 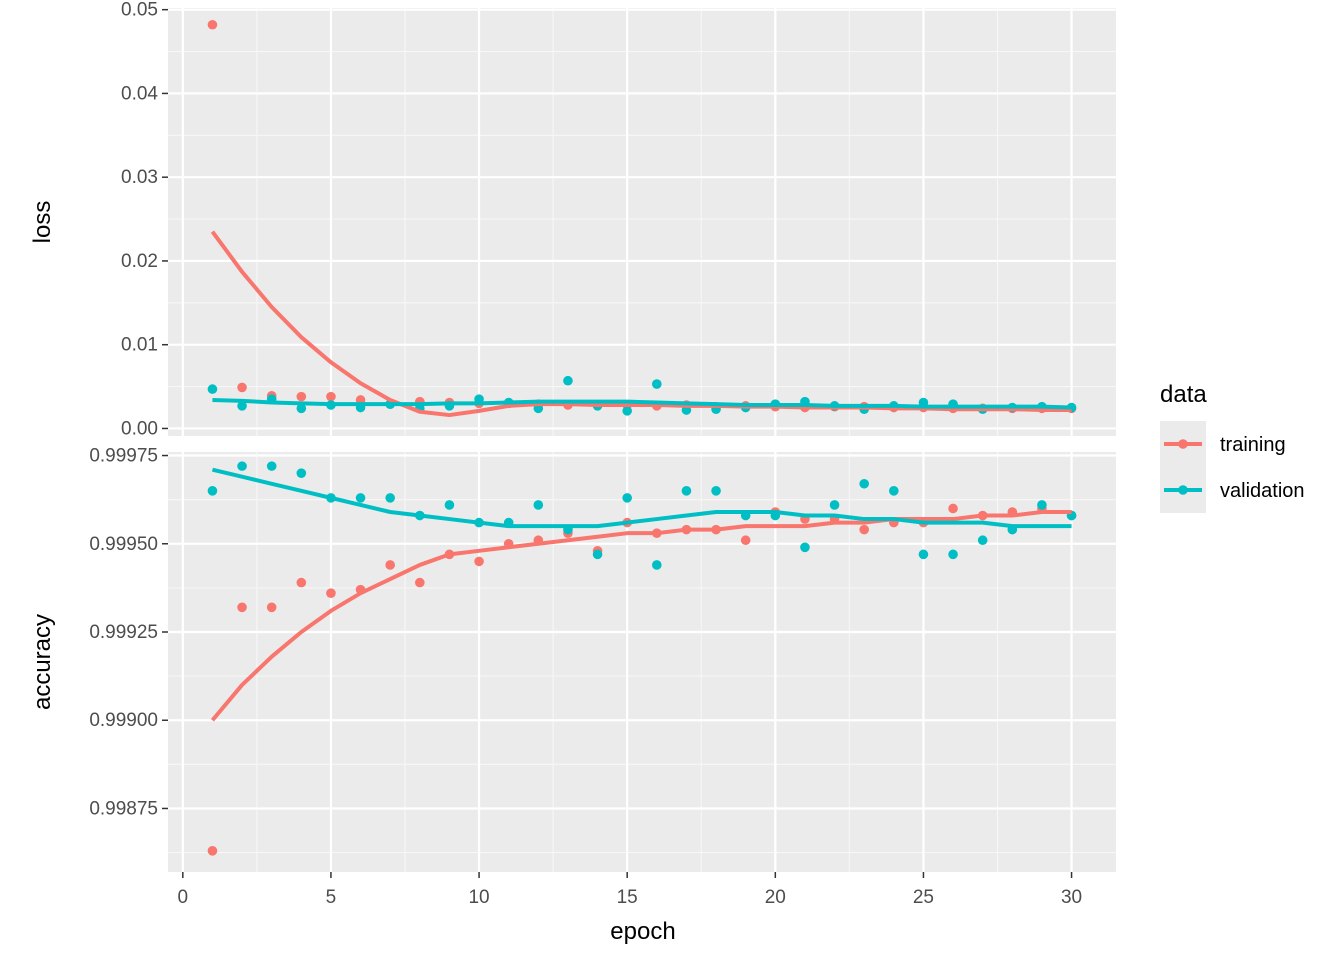 What do you see at coordinates (923, 897) in the screenshot?
I see `x-tick-label: 25` at bounding box center [923, 897].